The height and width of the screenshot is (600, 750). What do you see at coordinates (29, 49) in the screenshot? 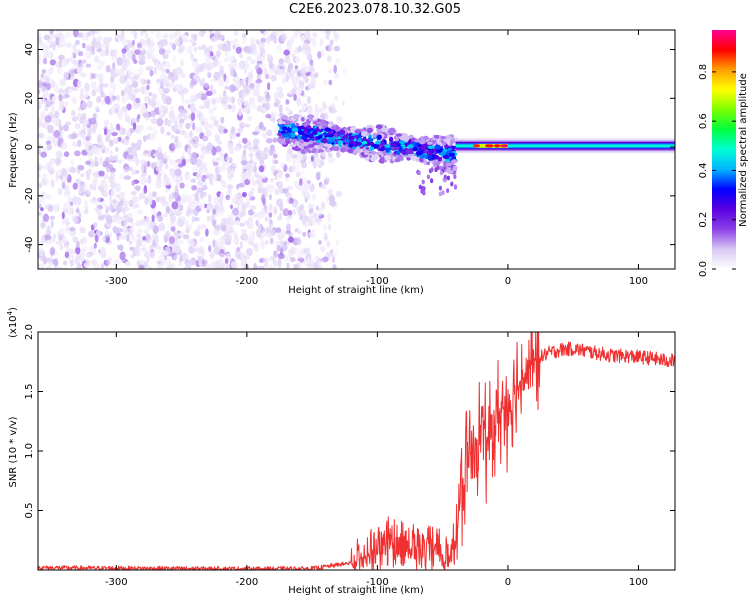
I see `spectrogram-ytick-label: 40` at bounding box center [29, 49].